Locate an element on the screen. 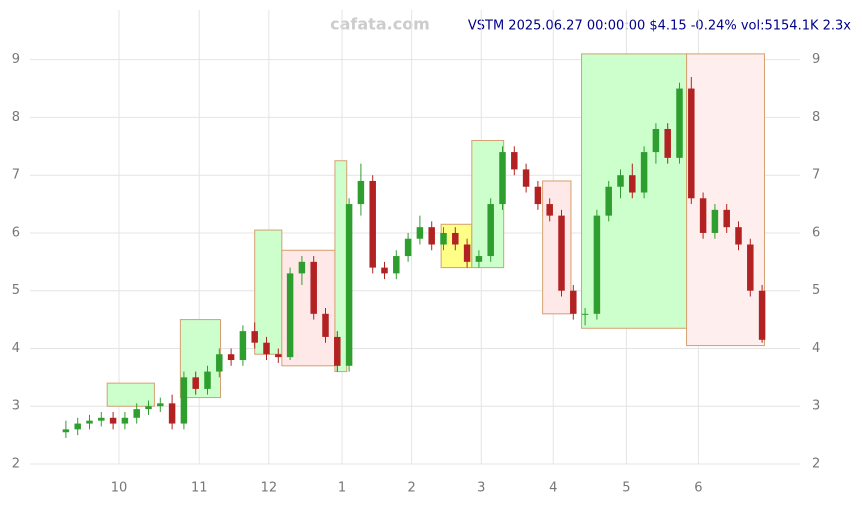 The width and height of the screenshot is (862, 505). x-tick-label: 10 is located at coordinates (119, 488).